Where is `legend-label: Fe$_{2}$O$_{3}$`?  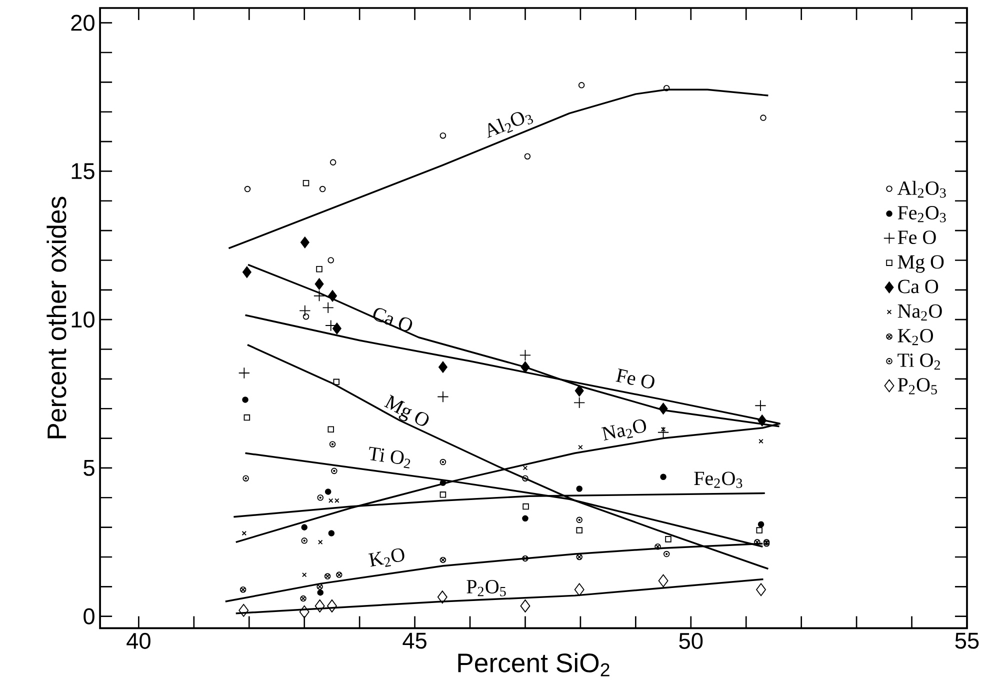
legend-label: Fe$_{2}$O$_{3}$ is located at coordinates (922, 214).